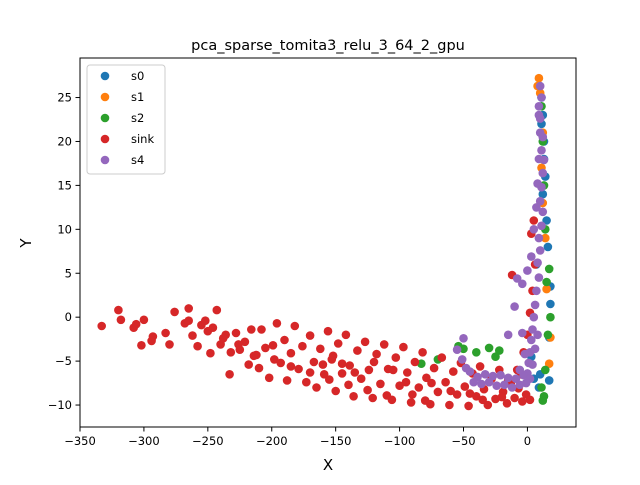 This screenshot has height=485, width=640. Describe the element at coordinates (80, 441) in the screenshot. I see `x-tick-label: −350` at that location.